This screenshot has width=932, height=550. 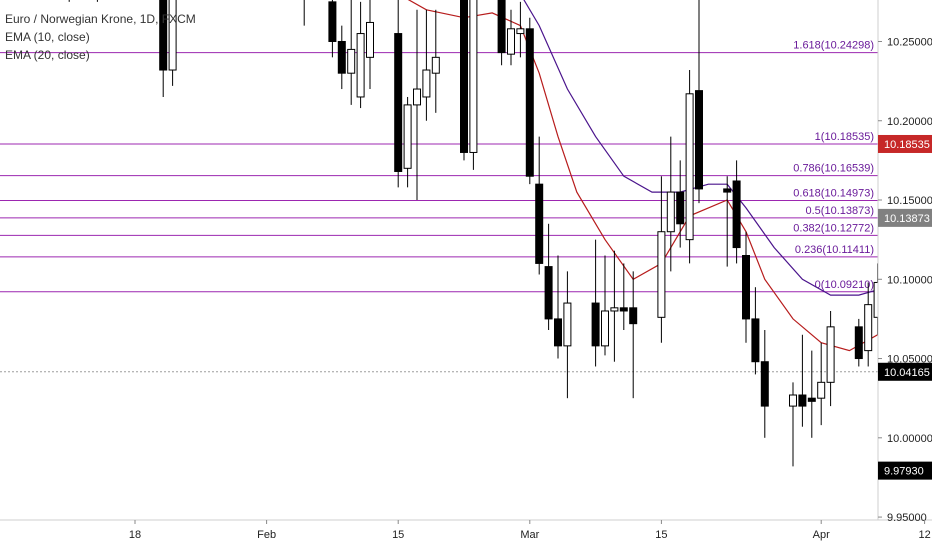 What do you see at coordinates (47, 55) in the screenshot?
I see `legend-ema20: EMA (20, close)` at bounding box center [47, 55].